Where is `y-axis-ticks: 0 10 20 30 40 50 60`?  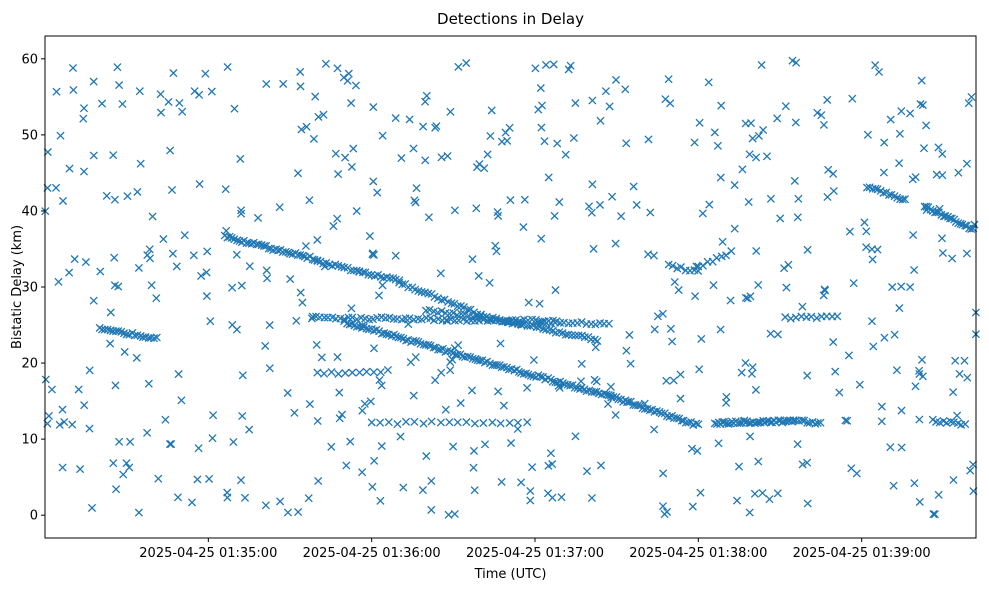
y-axis-ticks: 0 10 20 30 40 50 60 is located at coordinates (33, 288).